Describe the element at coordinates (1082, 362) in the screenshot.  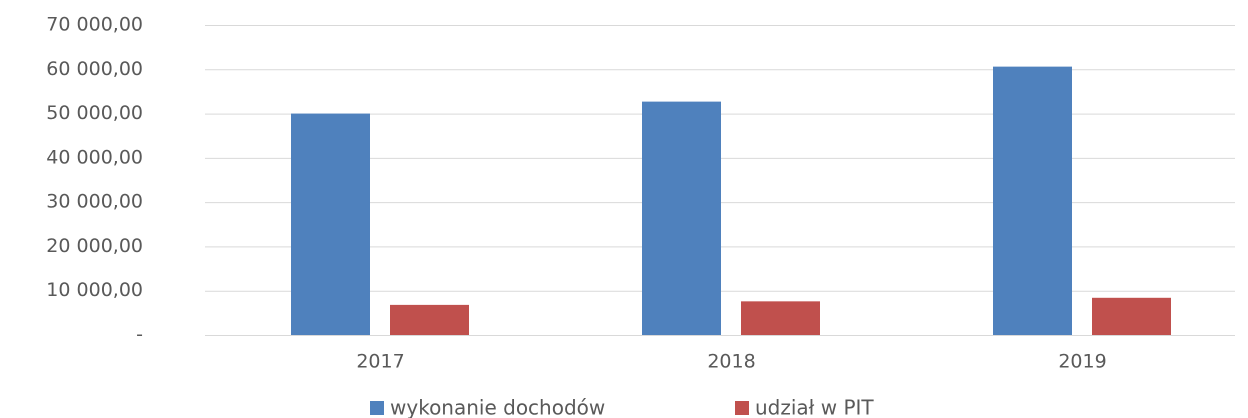
I see `x-tick-label: 2019` at that location.